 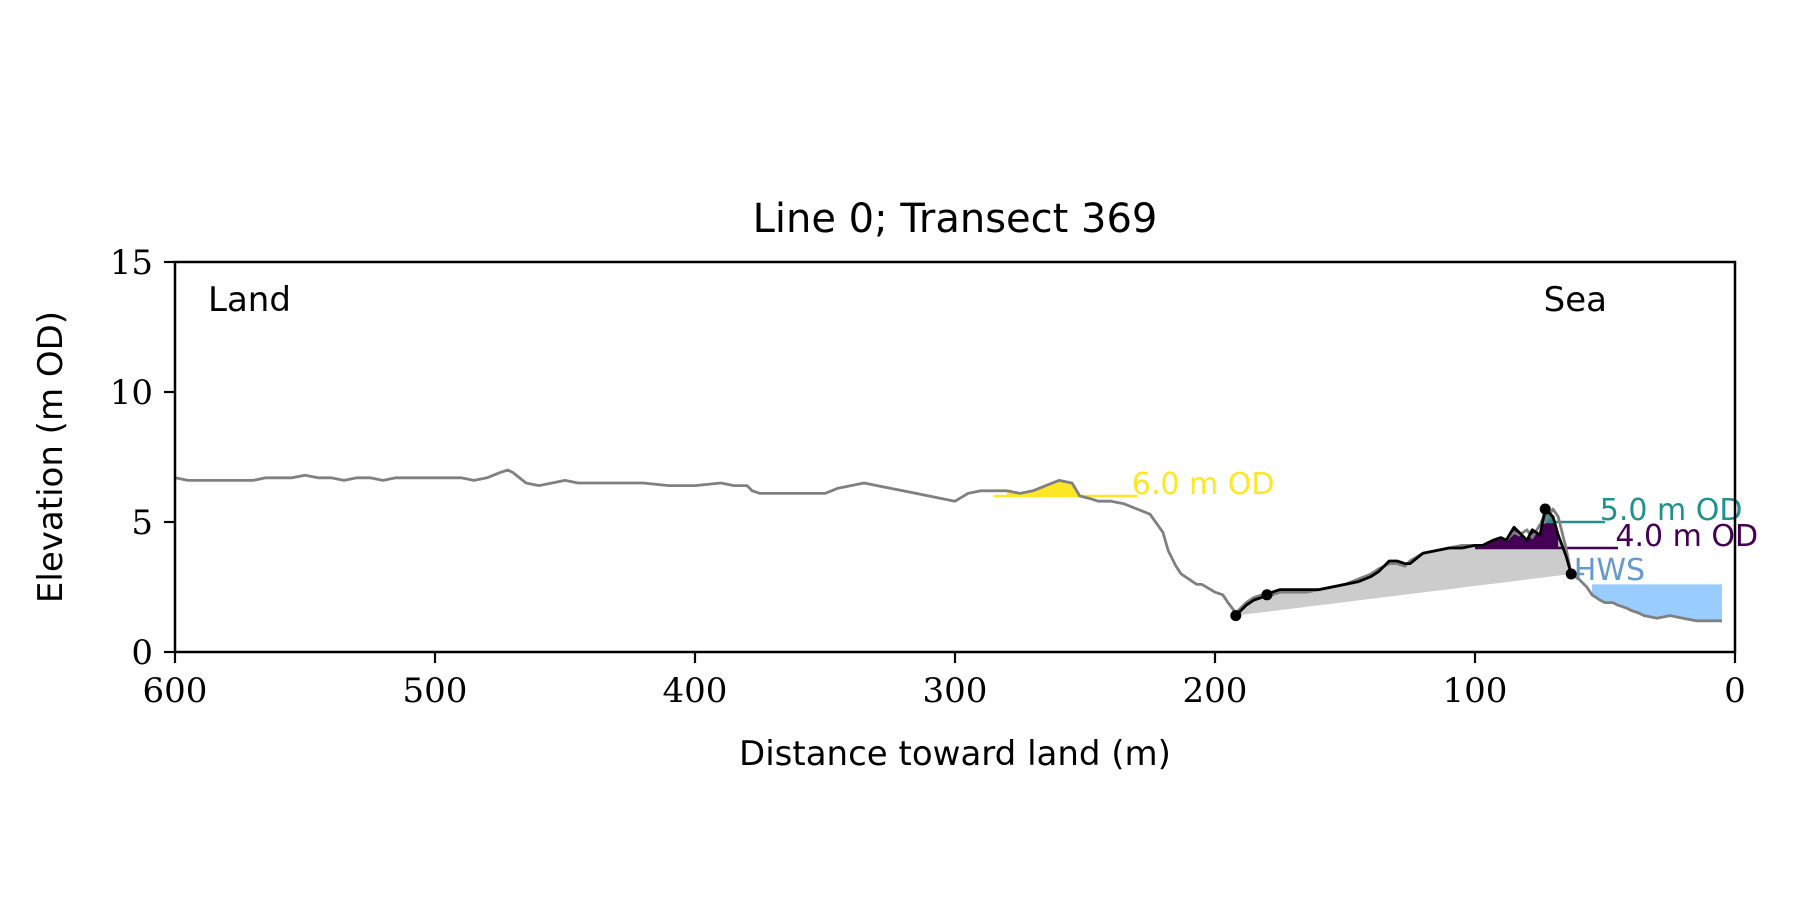 What do you see at coordinates (1657, 602) in the screenshot?
I see `sea-fill` at bounding box center [1657, 602].